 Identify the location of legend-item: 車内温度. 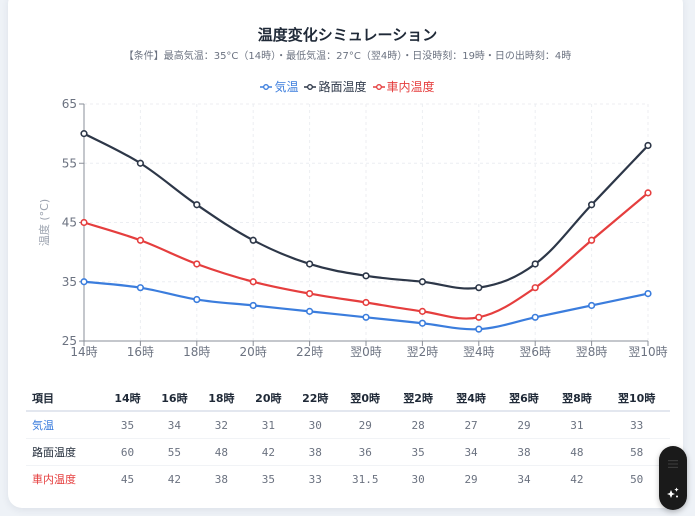
(403, 86).